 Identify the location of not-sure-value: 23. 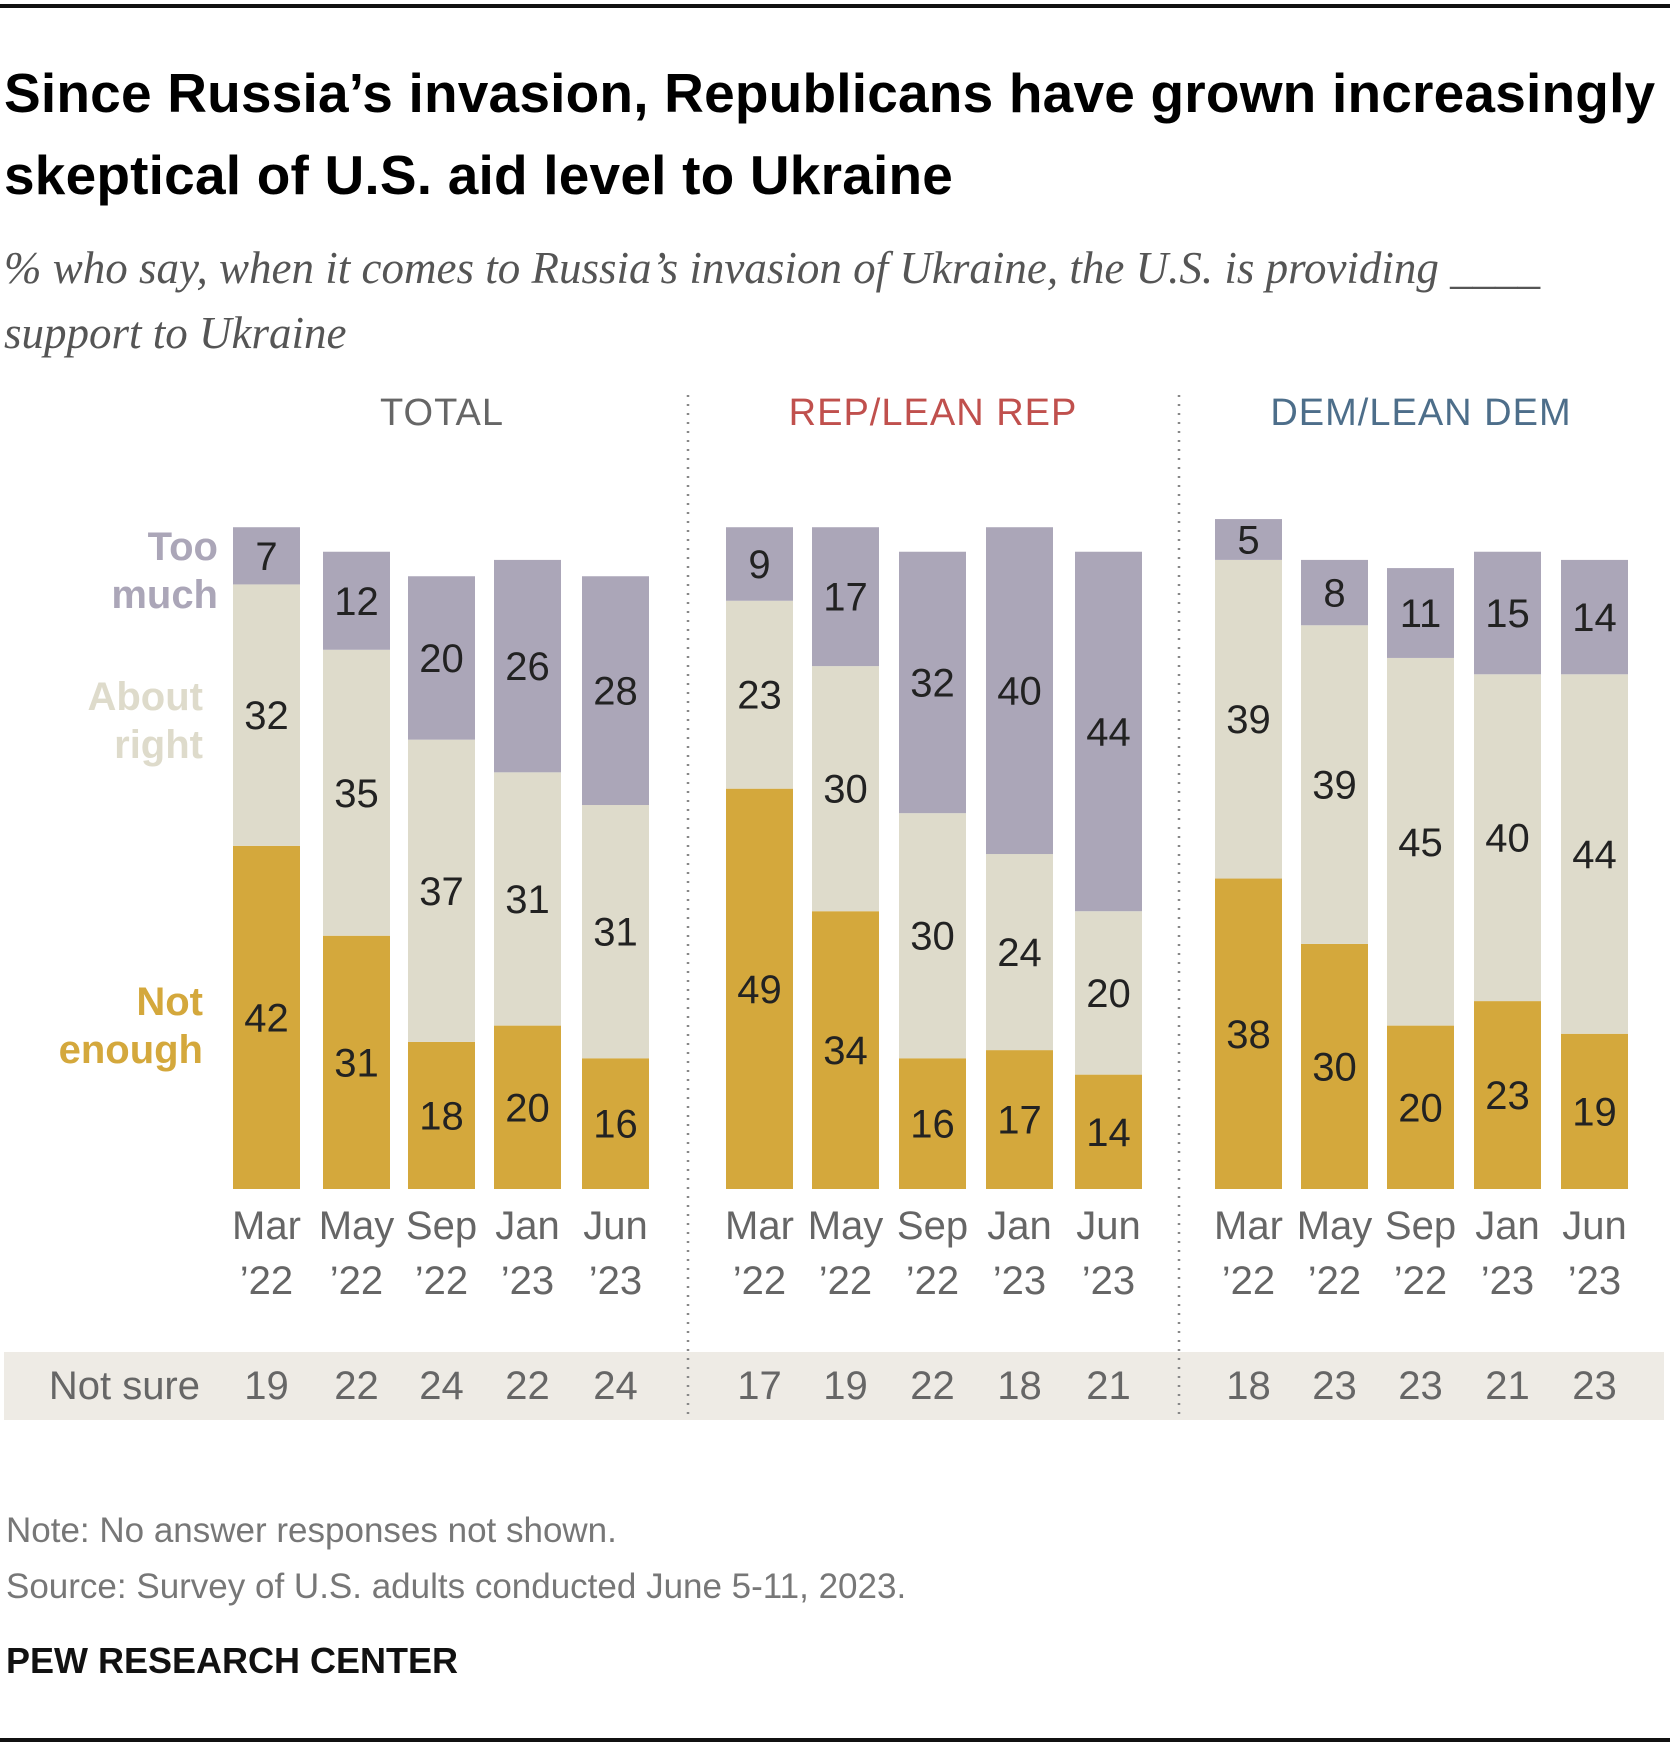
(1420, 1386).